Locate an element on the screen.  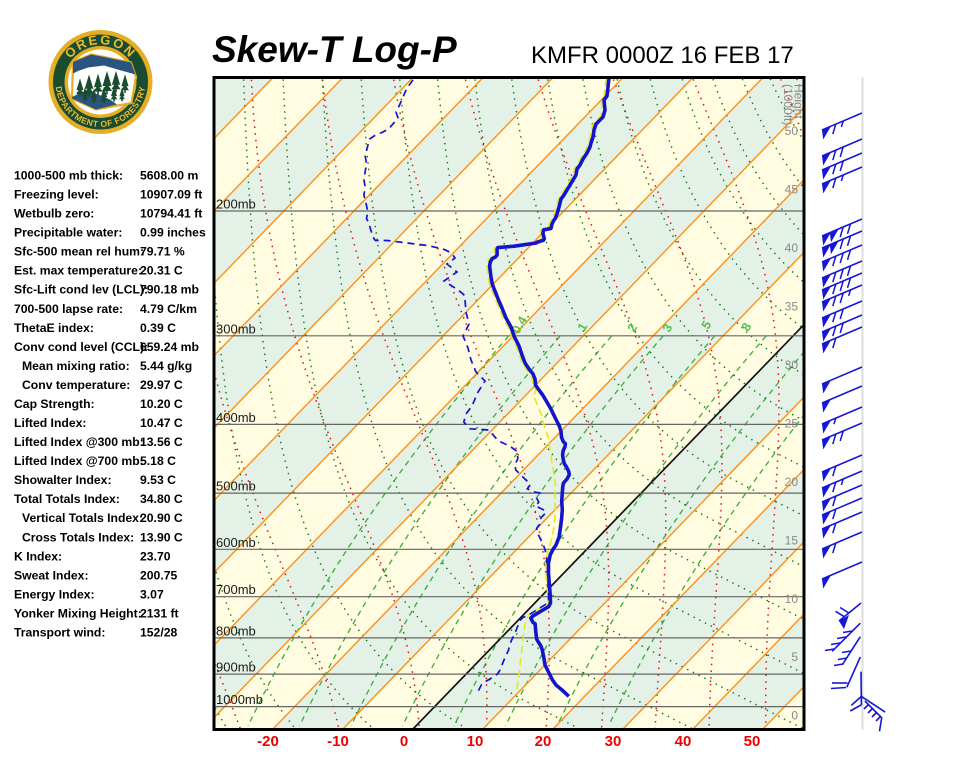
svg-text: Skew-T Log-P is located at coordinates (334, 49).